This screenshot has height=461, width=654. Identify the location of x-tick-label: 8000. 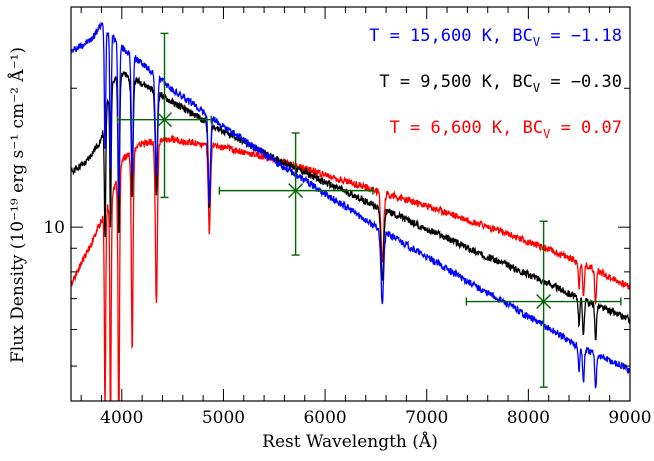
(528, 418).